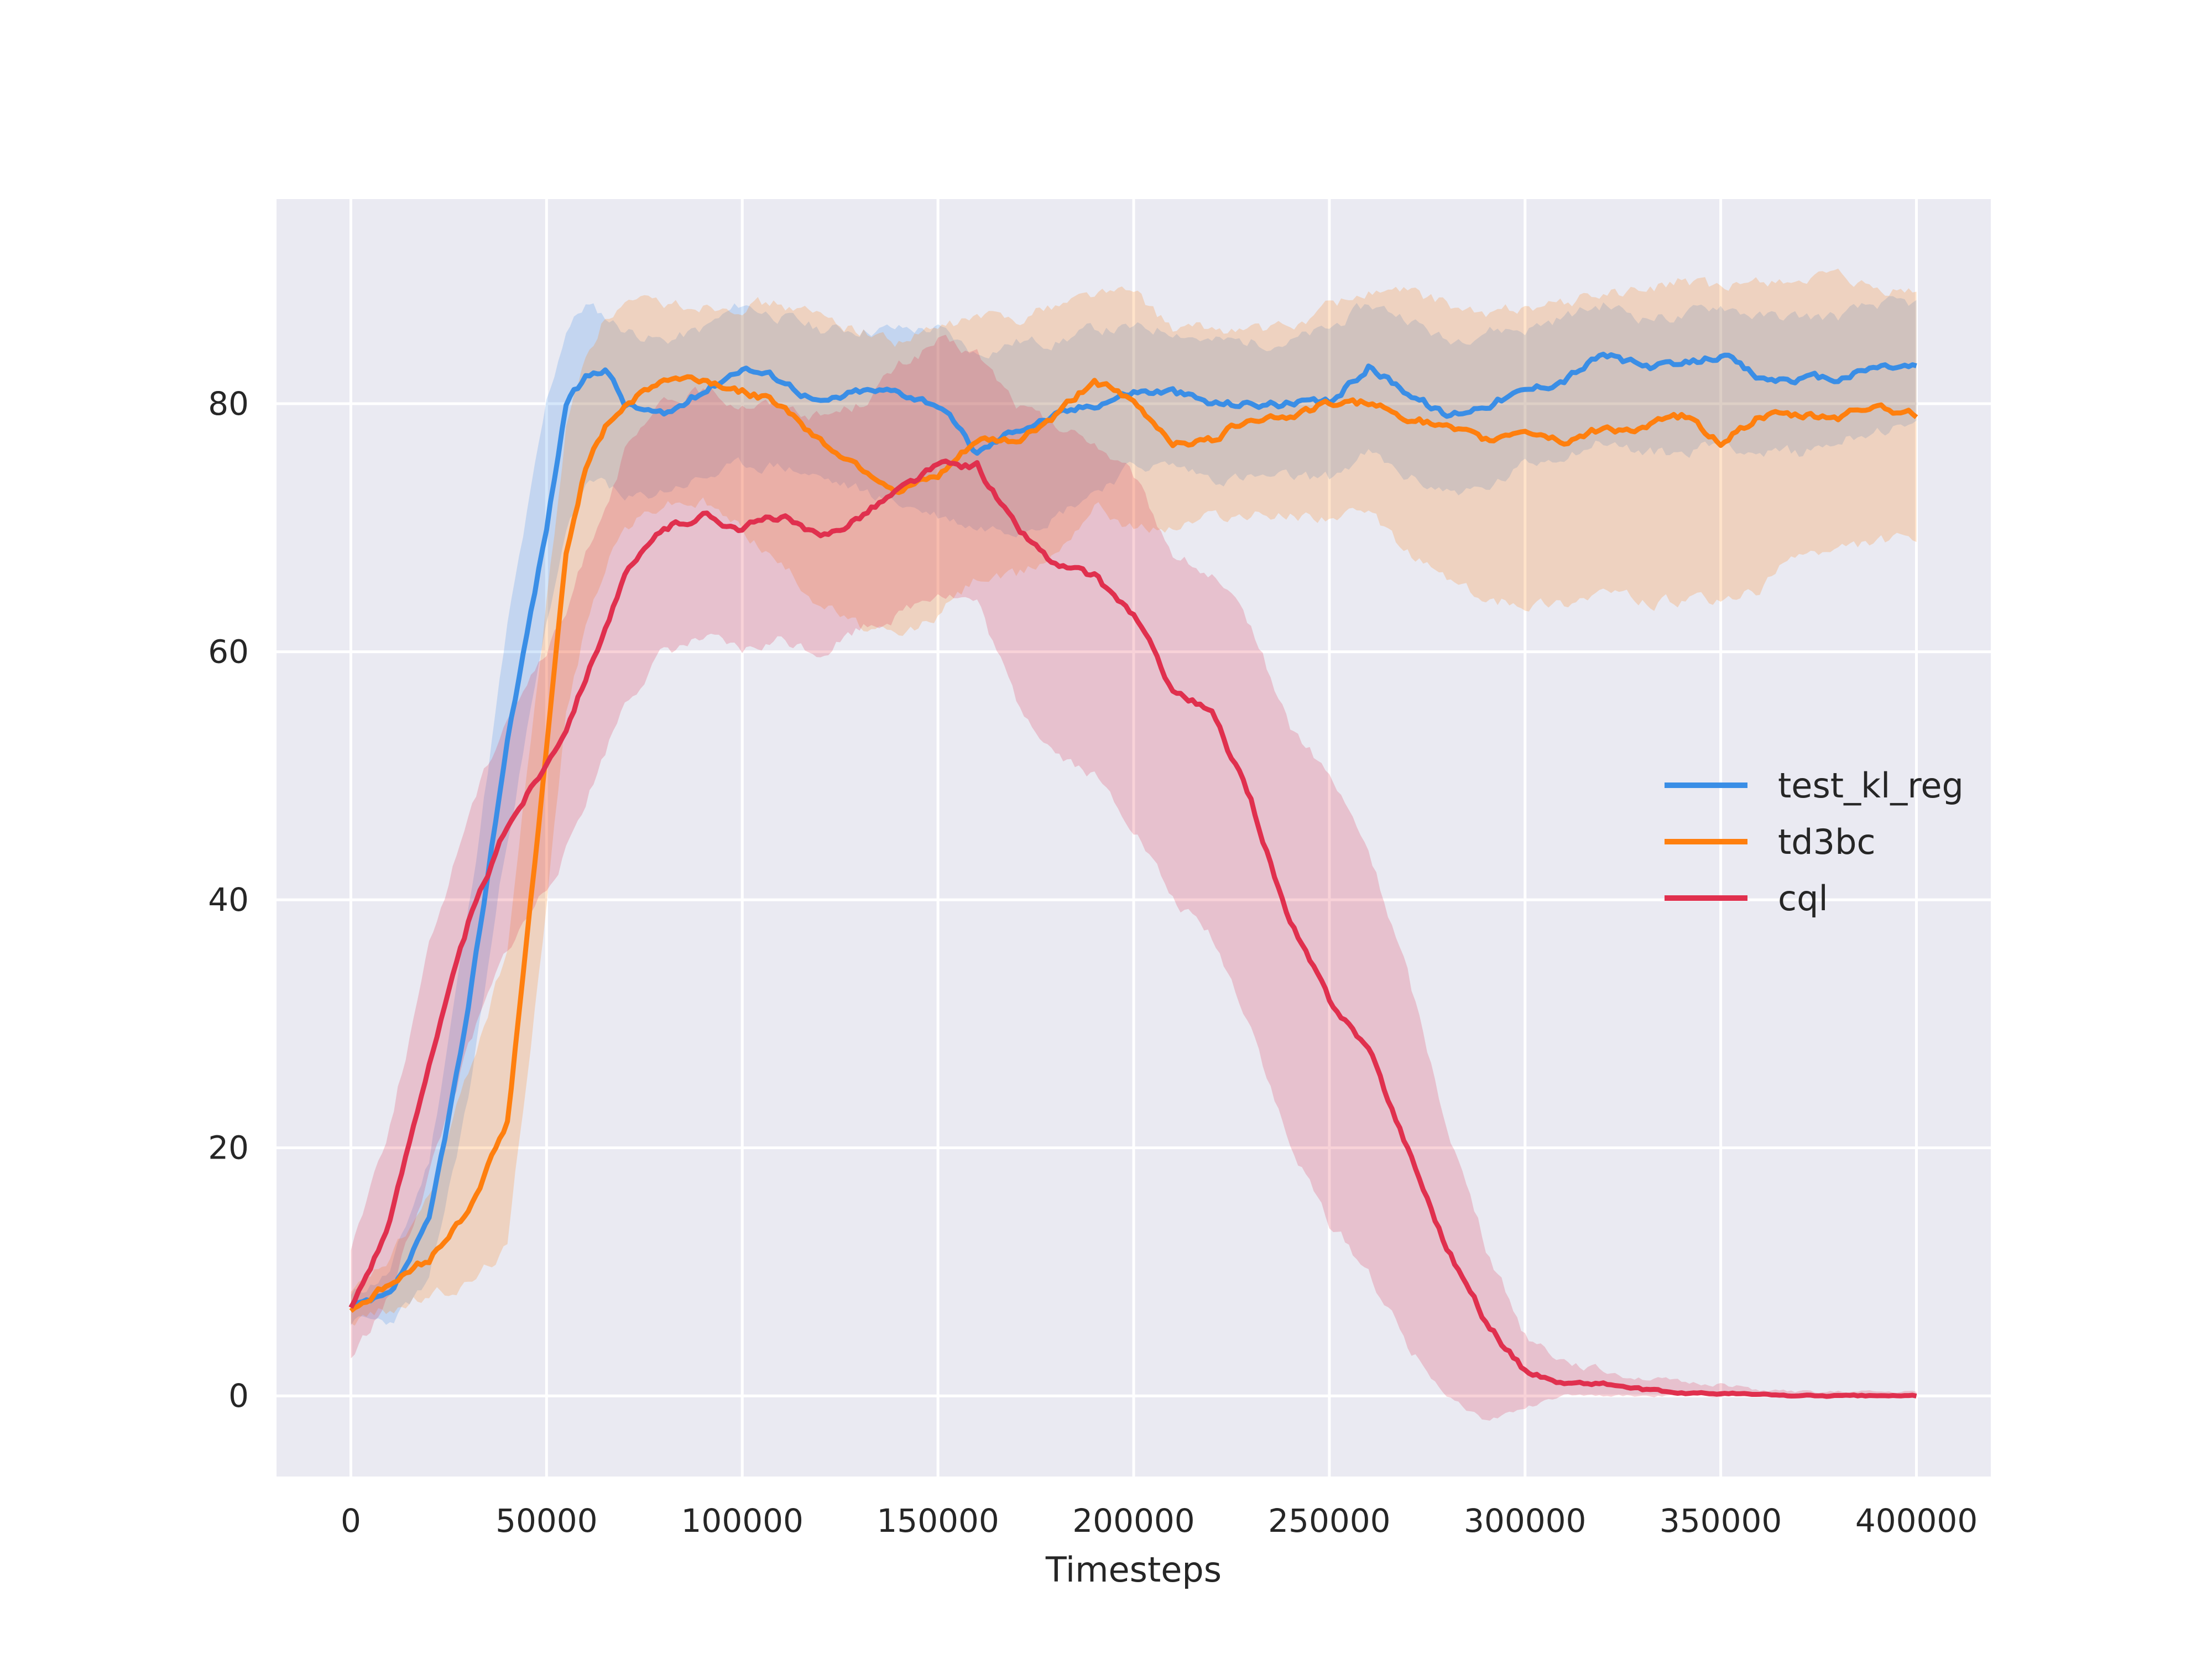  Describe the element at coordinates (546, 1521) in the screenshot. I see `x-tick-label: 50000` at that location.